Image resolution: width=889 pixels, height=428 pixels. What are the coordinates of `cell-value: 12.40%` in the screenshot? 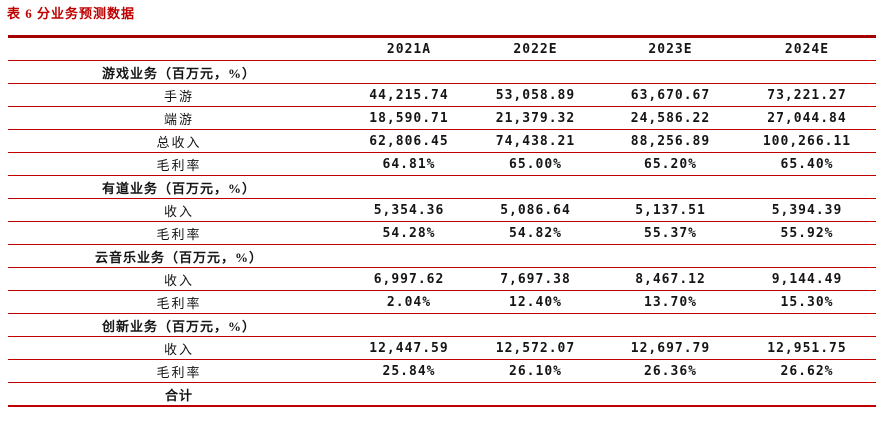 It's located at (535, 302).